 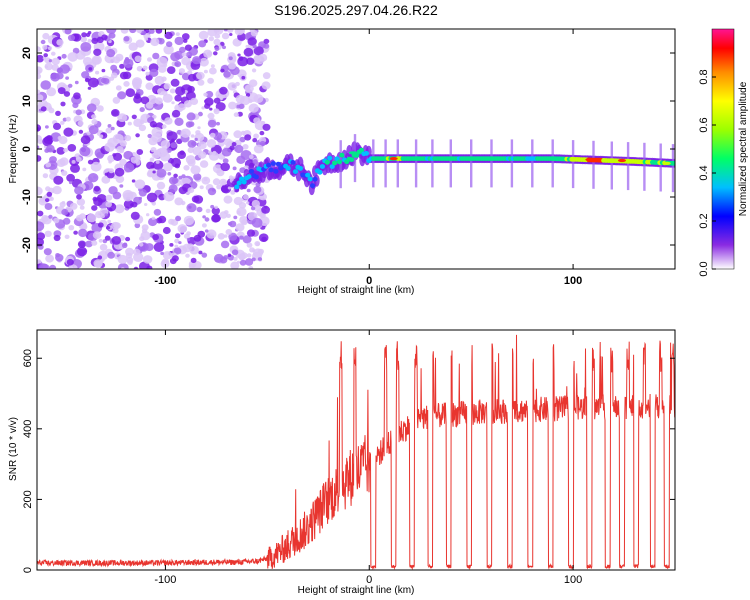 What do you see at coordinates (704, 220) in the screenshot?
I see `colorbar-tick-label: 0.2` at bounding box center [704, 220].